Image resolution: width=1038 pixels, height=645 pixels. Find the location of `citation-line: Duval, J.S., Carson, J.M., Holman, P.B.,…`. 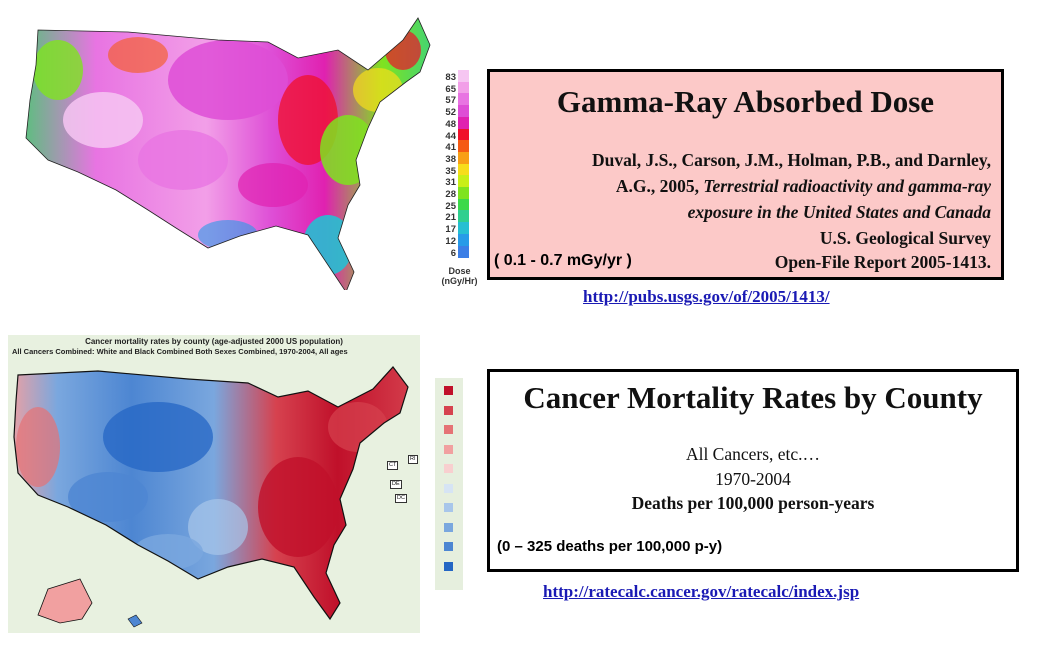

citation-line: Duval, J.S., Carson, J.M., Holman, P.B.,… is located at coordinates (791, 160).